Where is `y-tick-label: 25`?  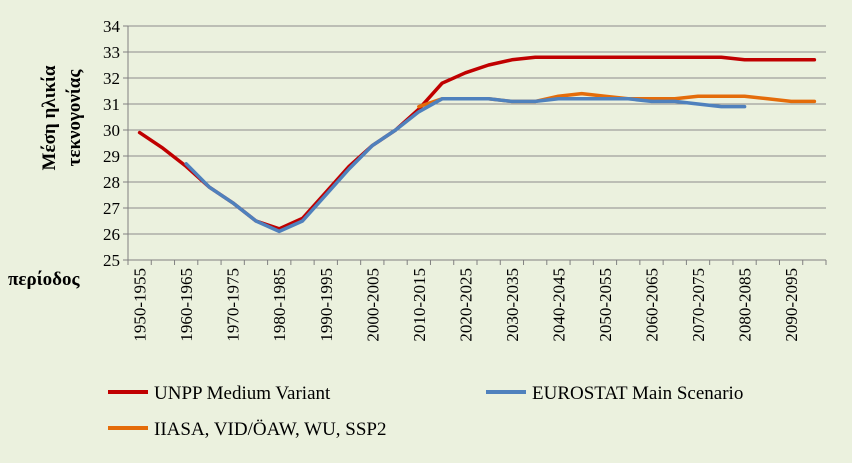
y-tick-label: 25 is located at coordinates (111, 260).